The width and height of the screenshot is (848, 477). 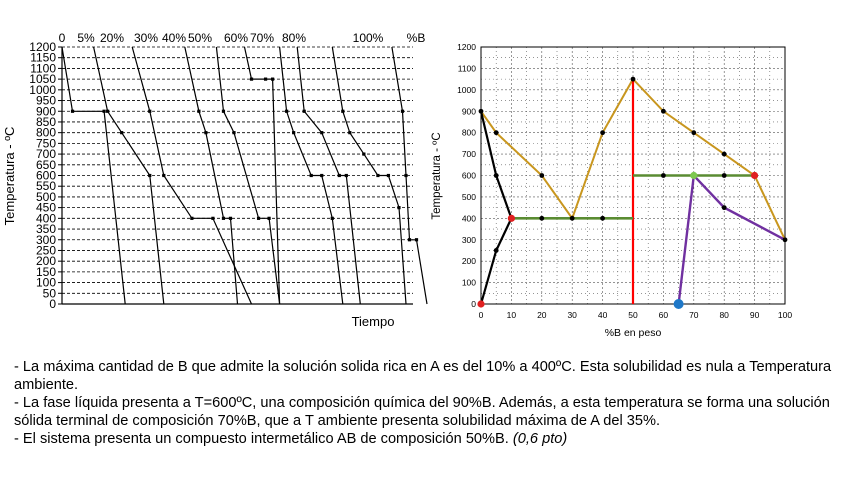 What do you see at coordinates (46, 218) in the screenshot?
I see `left-y-tick-label: 400` at bounding box center [46, 218].